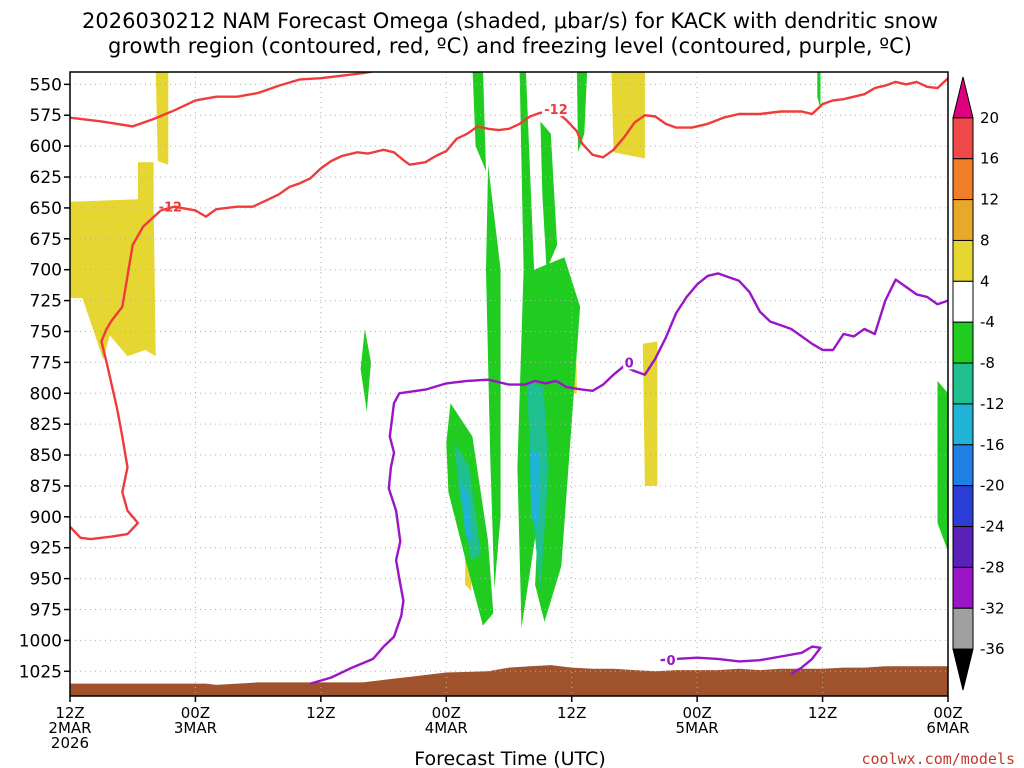 This screenshot has width=1024, height=768. I want to click on colorbar-label-0: 20, so click(989, 118).